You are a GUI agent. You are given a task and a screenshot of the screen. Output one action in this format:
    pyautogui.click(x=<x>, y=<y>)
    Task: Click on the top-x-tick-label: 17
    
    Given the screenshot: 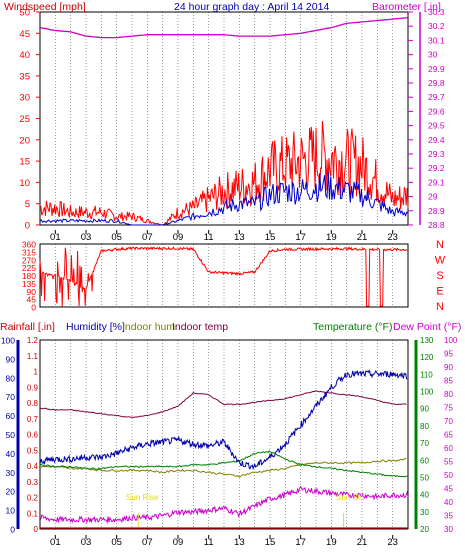 What is the action you would take?
    pyautogui.click(x=300, y=237)
    